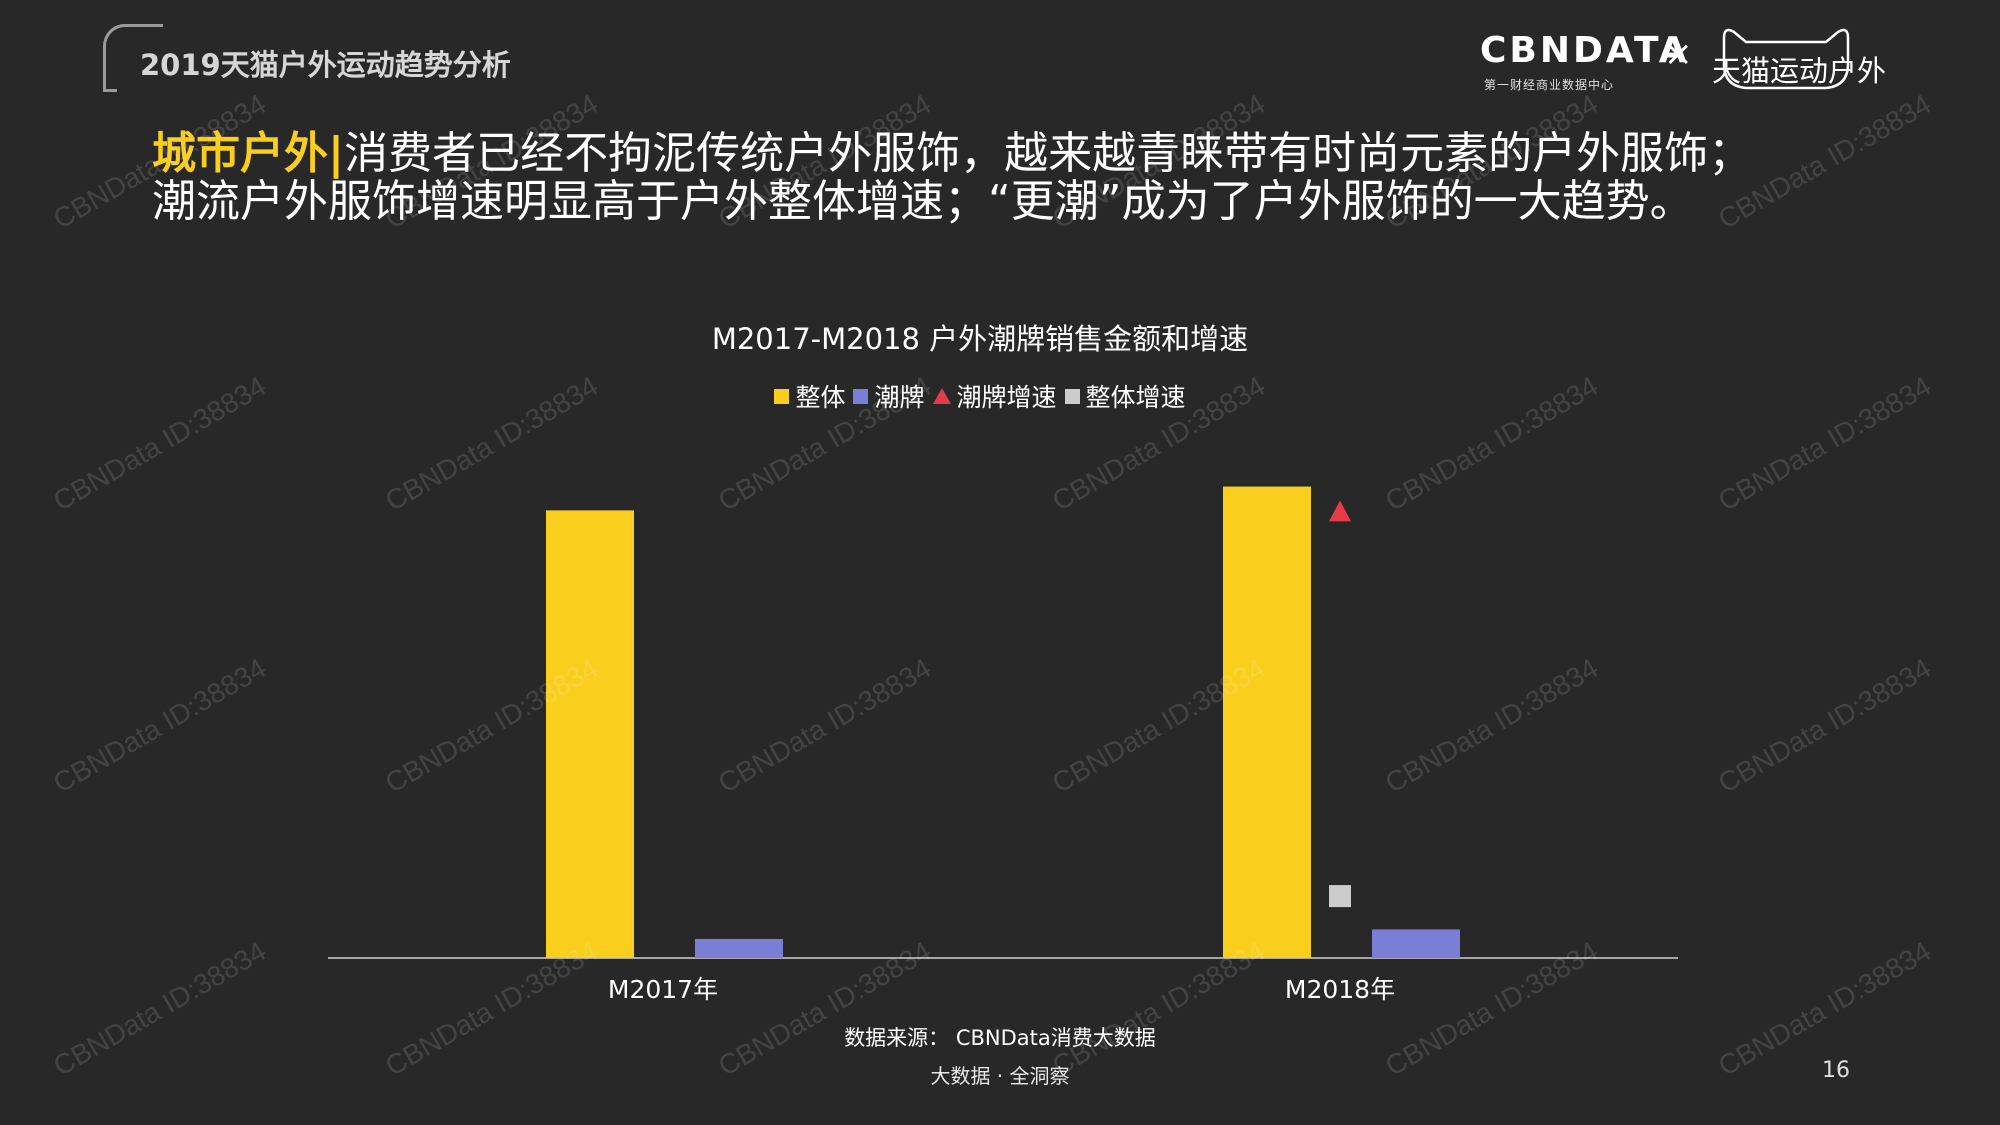 The width and height of the screenshot is (2000, 1125). Describe the element at coordinates (325, 65) in the screenshot. I see `report-title: 2019天猫户外运动趋势分析` at that location.